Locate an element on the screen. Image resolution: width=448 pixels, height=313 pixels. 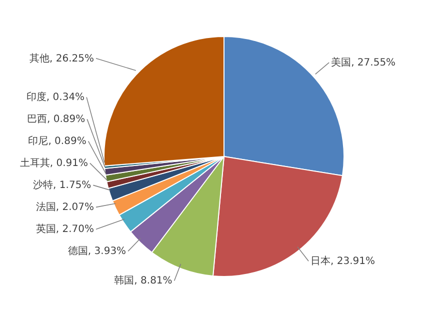
slice-label: 其他 is located at coordinates (40, 58).